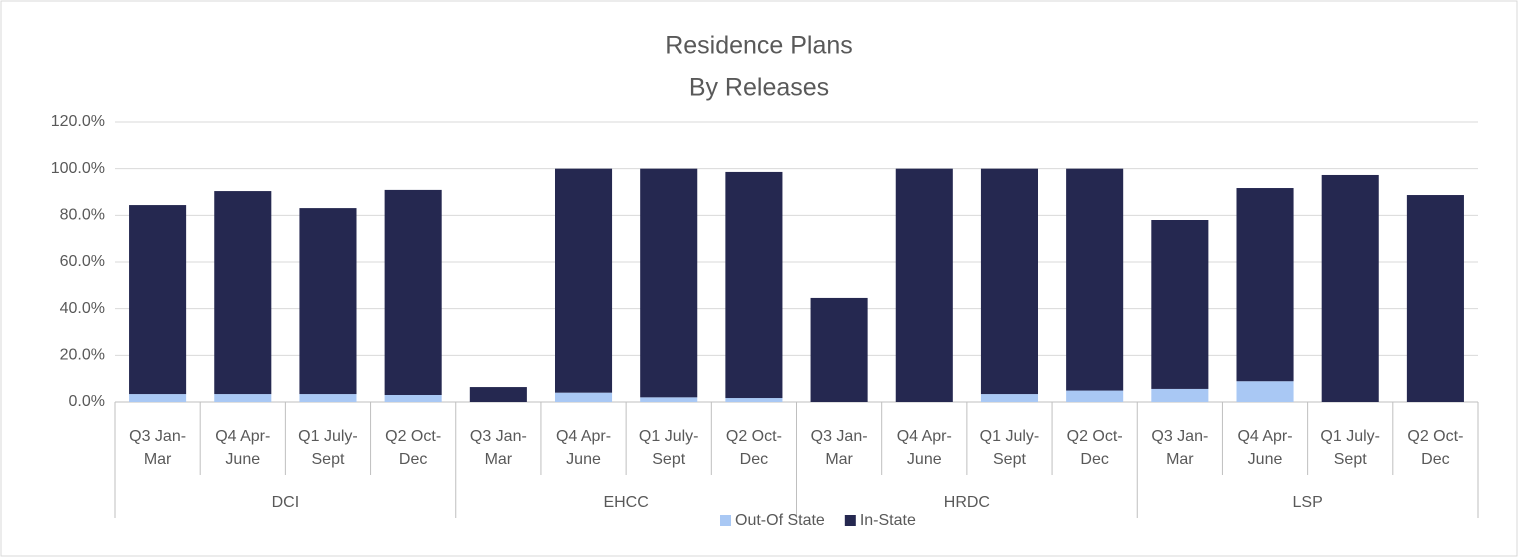 This screenshot has width=1518, height=557. I want to click on y-tick-label: 80.0%, so click(82, 215).